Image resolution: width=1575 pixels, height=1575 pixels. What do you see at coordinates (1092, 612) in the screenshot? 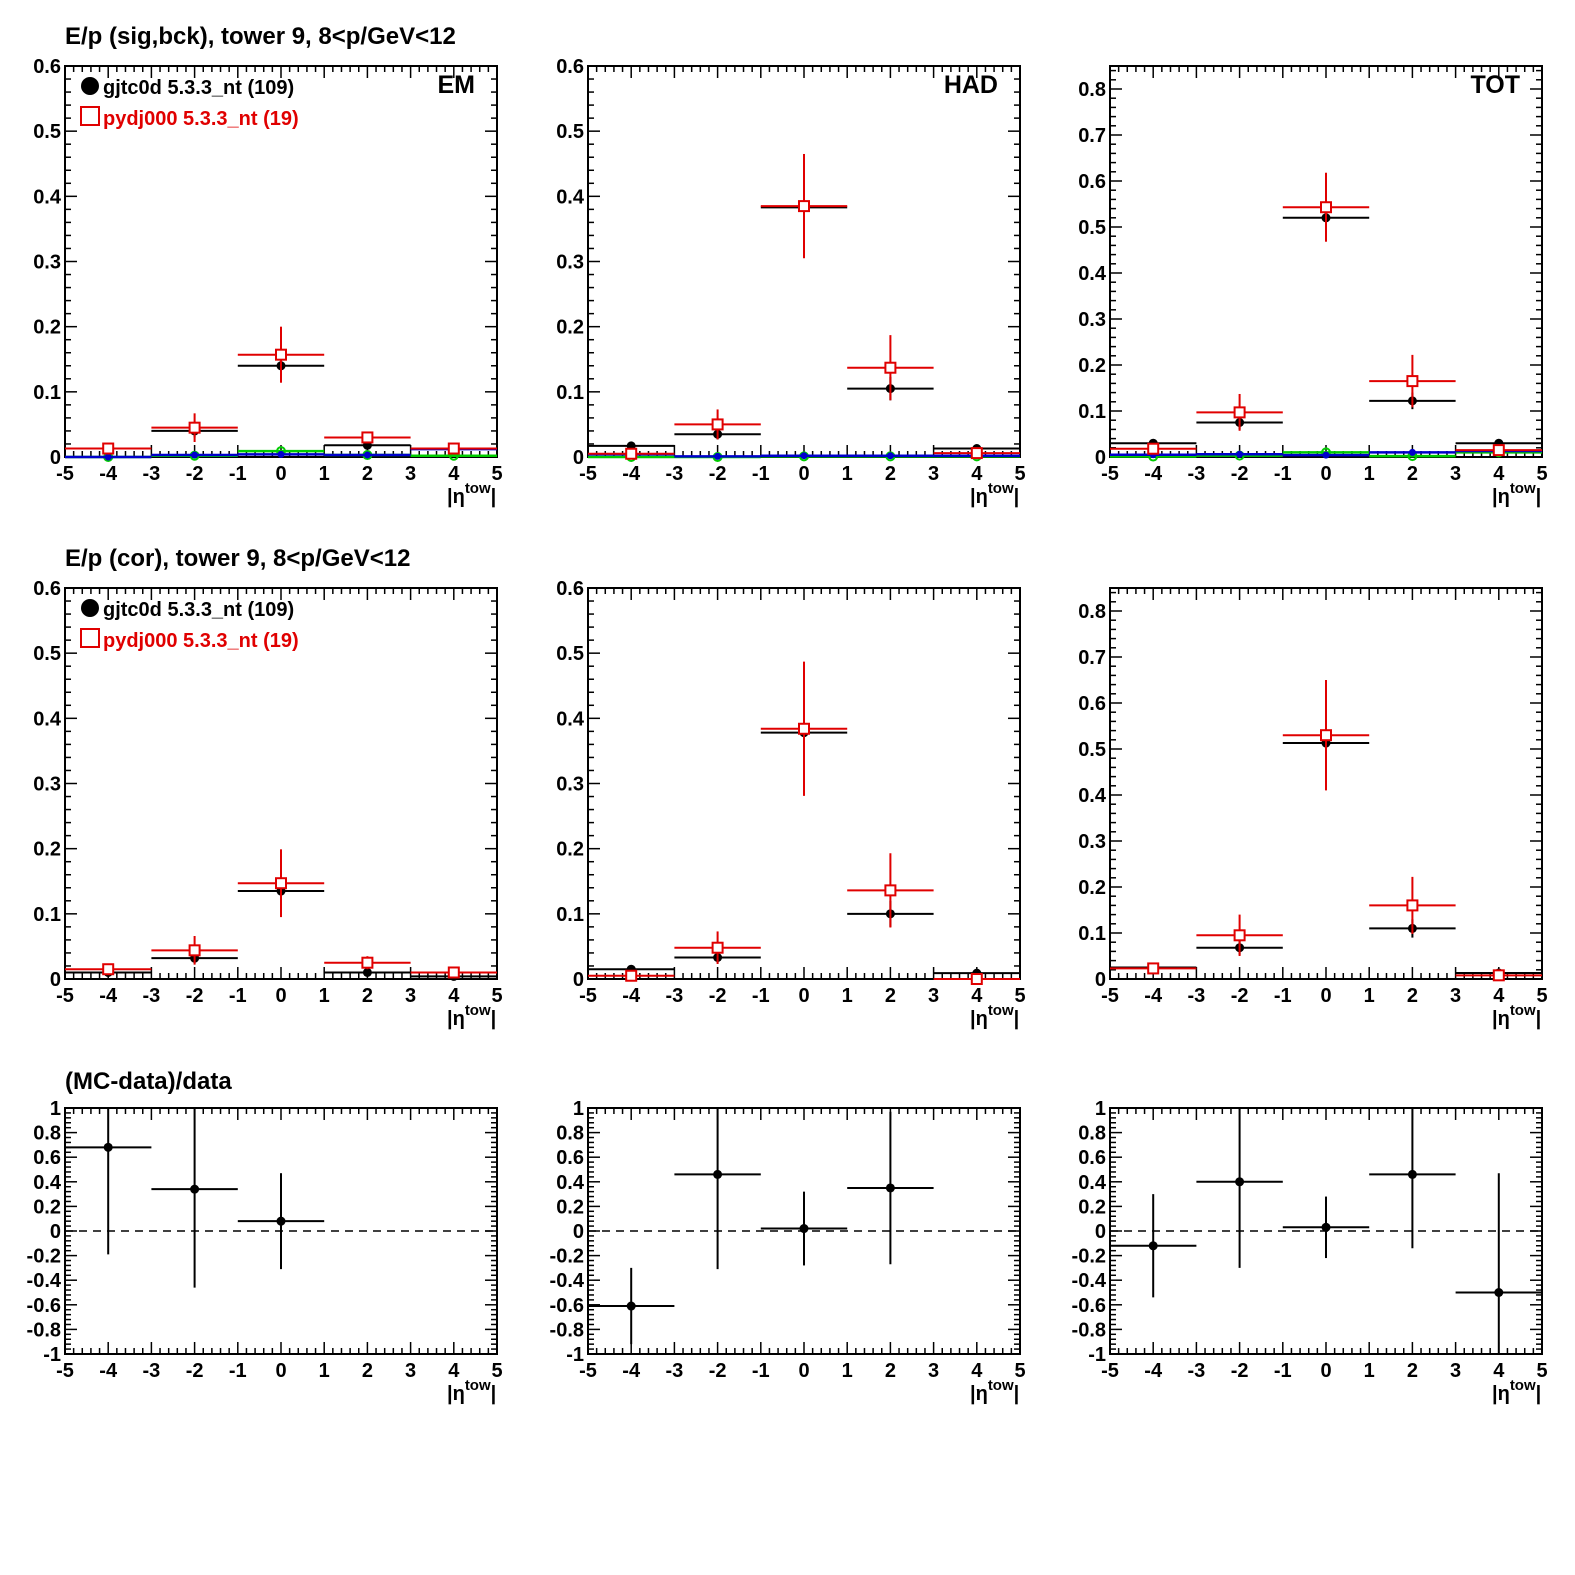
I see `y-tick-label: 0.8` at bounding box center [1092, 612].